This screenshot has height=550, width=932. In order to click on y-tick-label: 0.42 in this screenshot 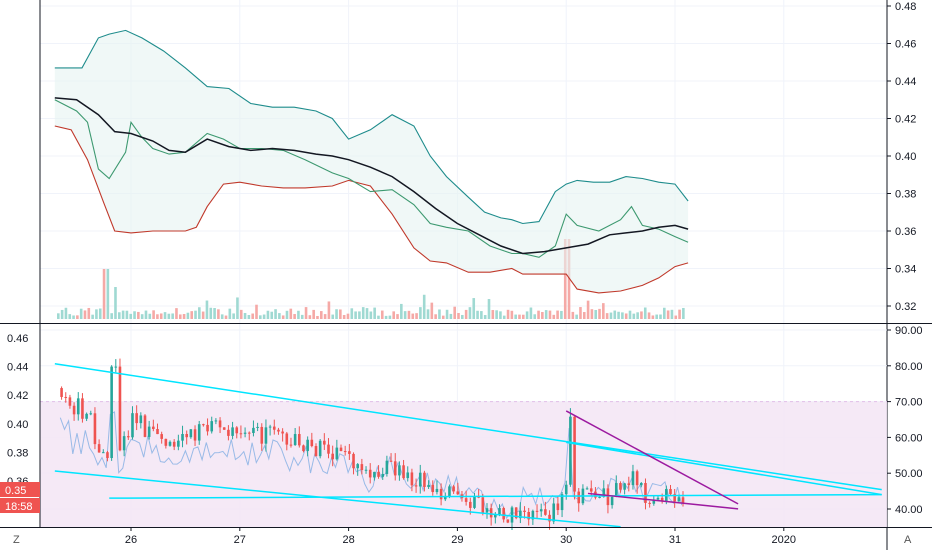, I will do `click(905, 120)`.